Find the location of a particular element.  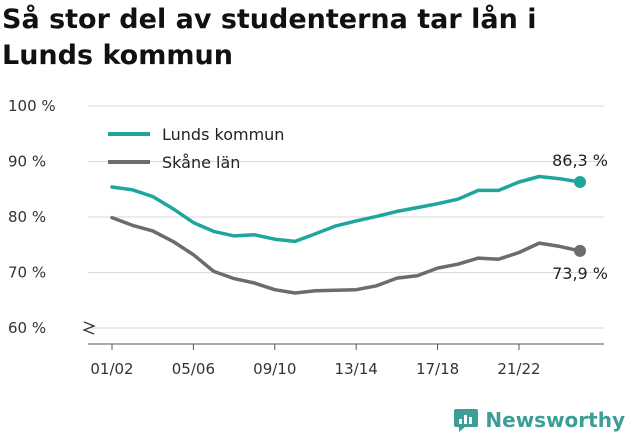

series-line-lunds-kommun is located at coordinates (346, 209).